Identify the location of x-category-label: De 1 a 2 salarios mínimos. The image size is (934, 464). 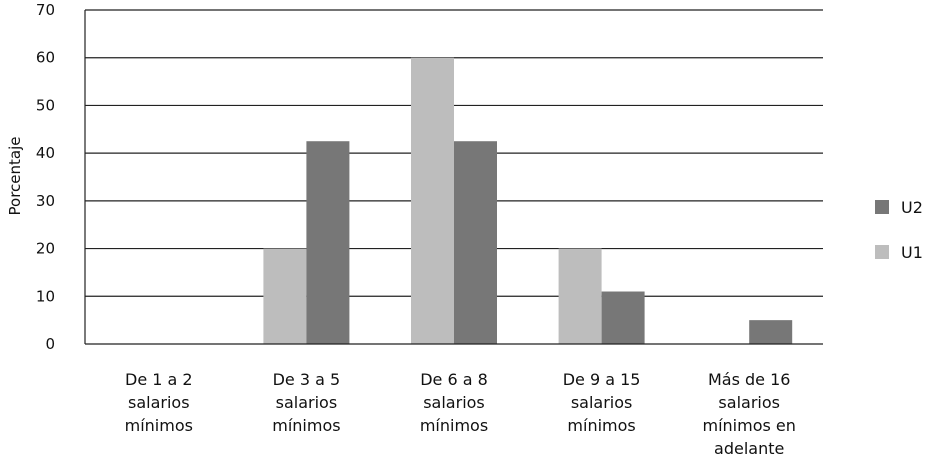
(159, 402).